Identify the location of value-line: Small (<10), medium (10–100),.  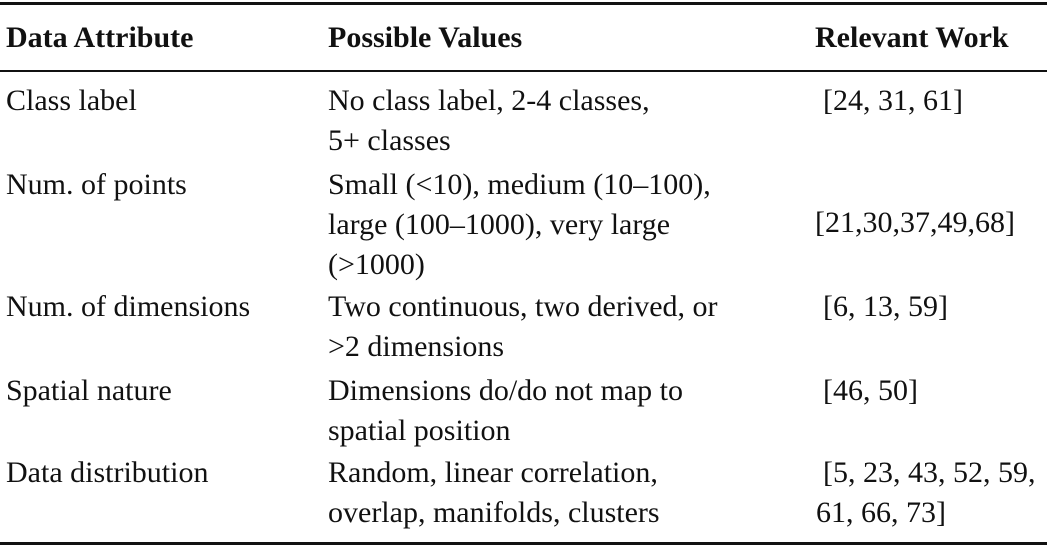
(519, 184).